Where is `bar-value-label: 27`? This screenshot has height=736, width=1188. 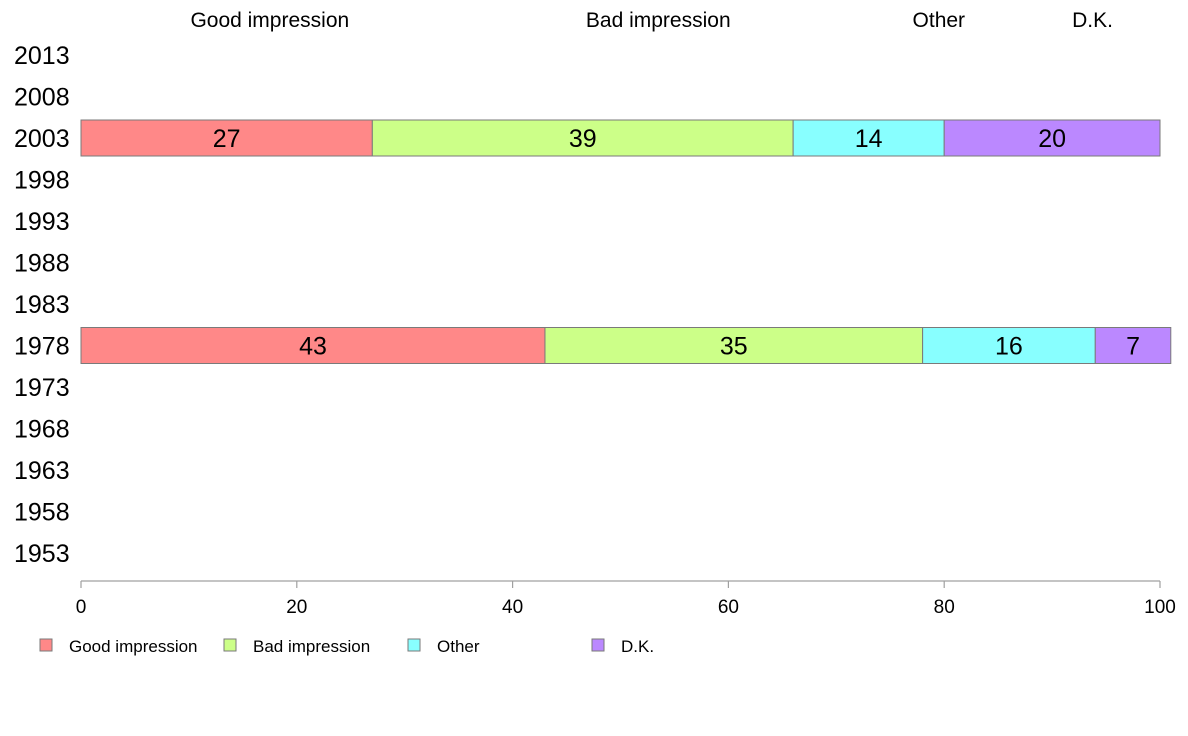 bar-value-label: 27 is located at coordinates (227, 139).